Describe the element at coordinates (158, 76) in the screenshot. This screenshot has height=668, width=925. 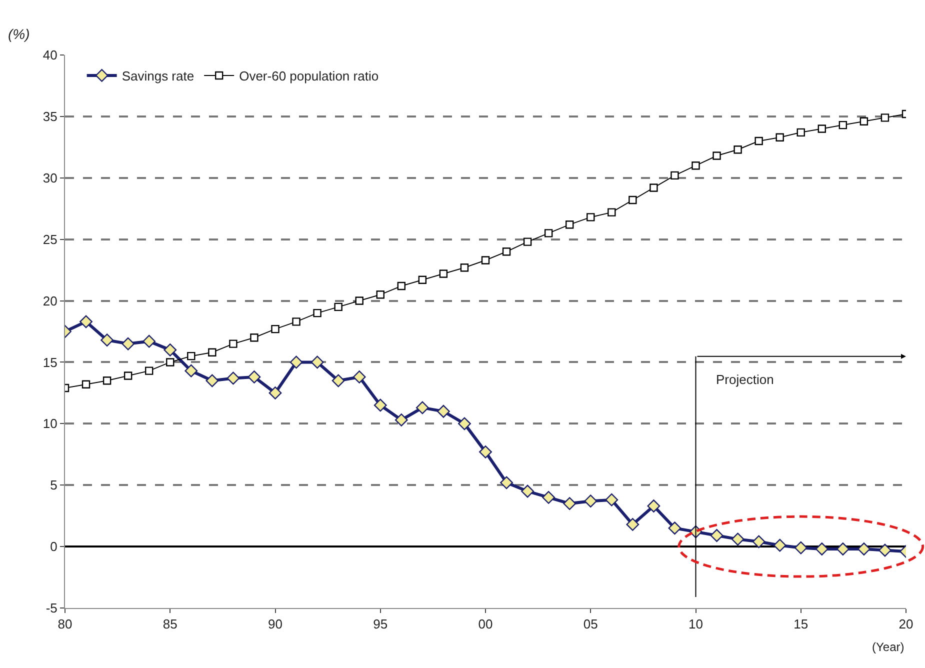
I see `legend-label: Savings rate` at that location.